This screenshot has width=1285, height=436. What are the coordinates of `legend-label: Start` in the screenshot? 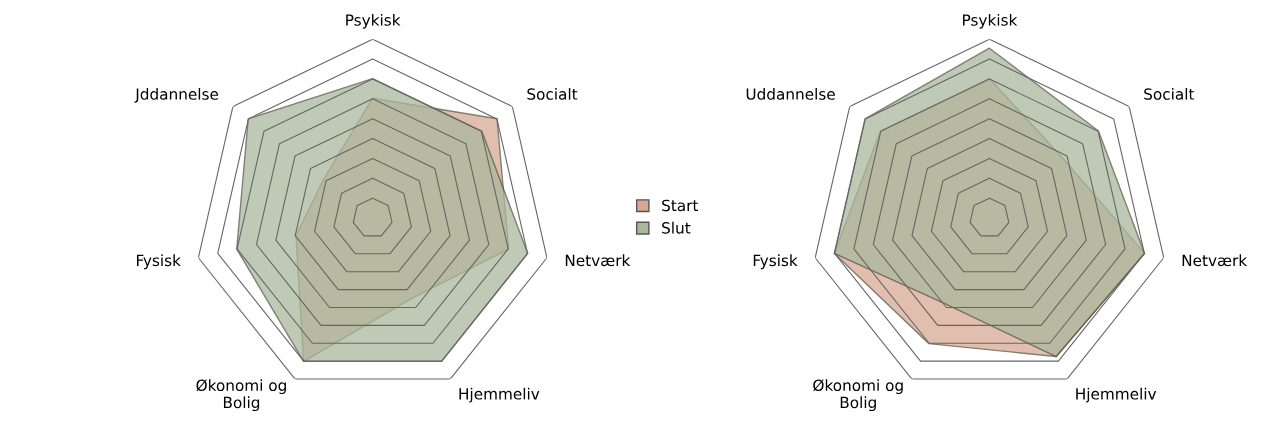 It's located at (680, 205).